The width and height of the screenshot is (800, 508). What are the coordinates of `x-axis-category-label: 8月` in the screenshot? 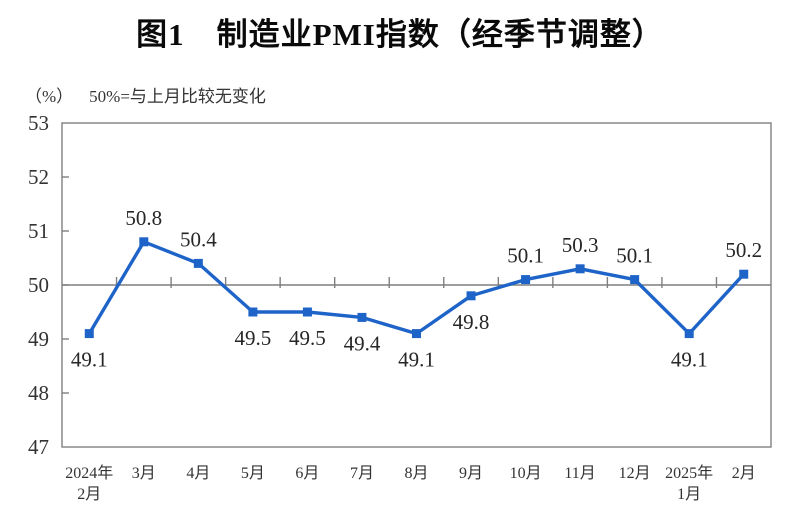 It's located at (416, 473).